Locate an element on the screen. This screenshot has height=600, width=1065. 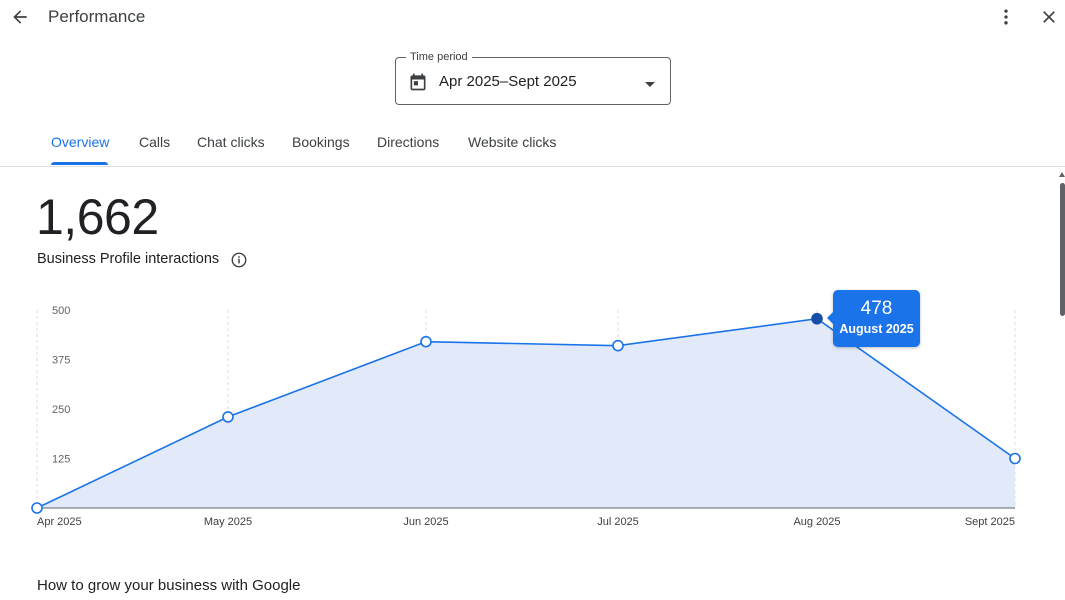
tab-overview: Overview is located at coordinates (80, 142).